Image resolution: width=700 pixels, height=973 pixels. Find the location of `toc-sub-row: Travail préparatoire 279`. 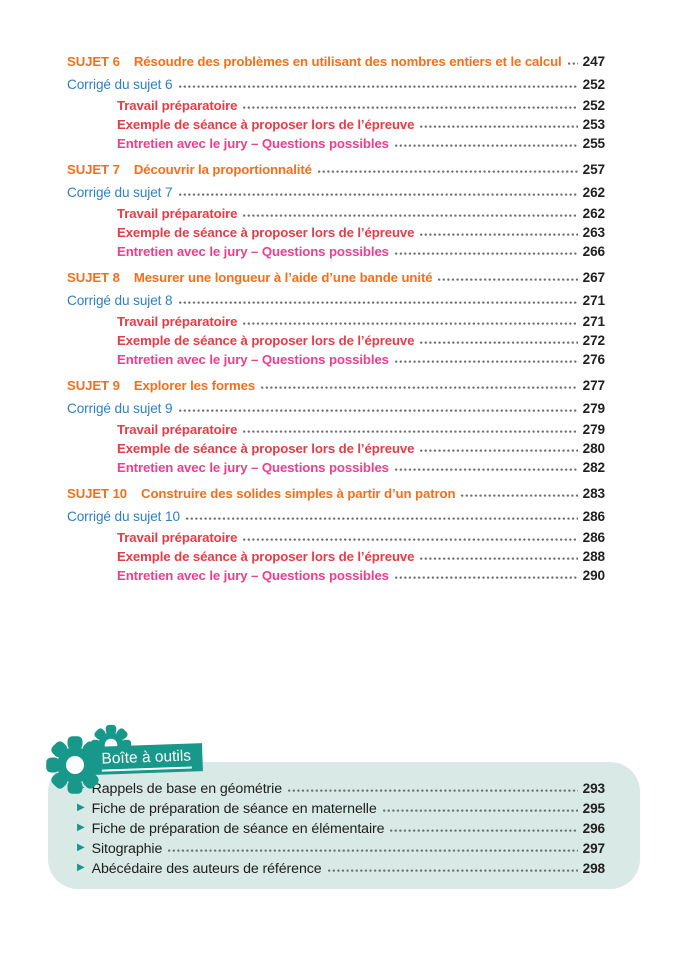

toc-sub-row: Travail préparatoire 279 is located at coordinates (336, 429).